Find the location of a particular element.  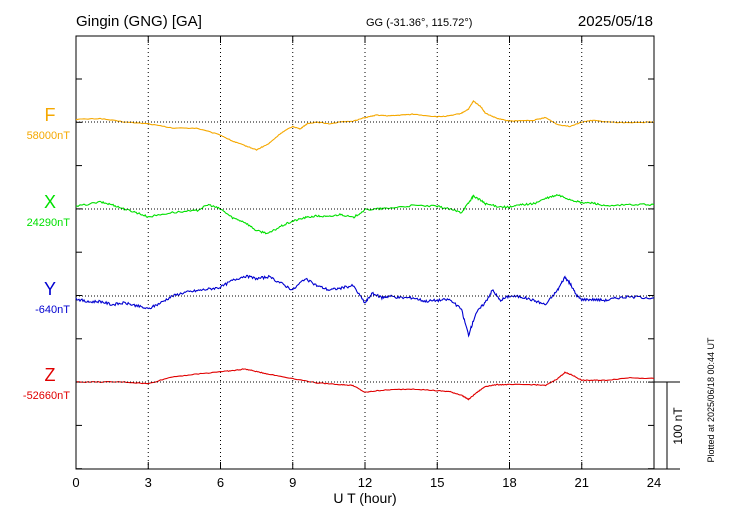

series-line-Z is located at coordinates (365, 384).